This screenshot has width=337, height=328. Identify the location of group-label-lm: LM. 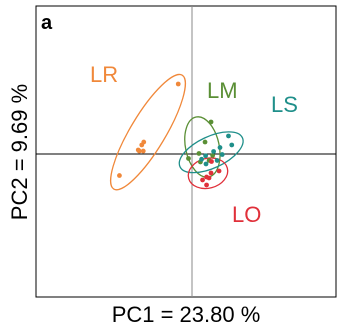
(222, 90).